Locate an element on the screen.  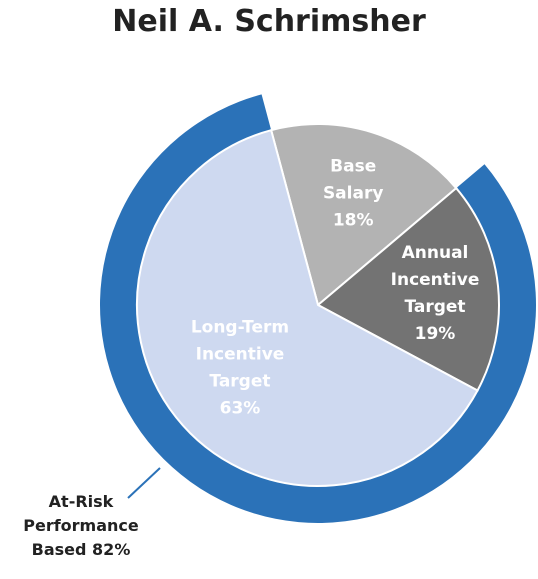
base-salary-label: Base Salary 18% is located at coordinates (353, 194).